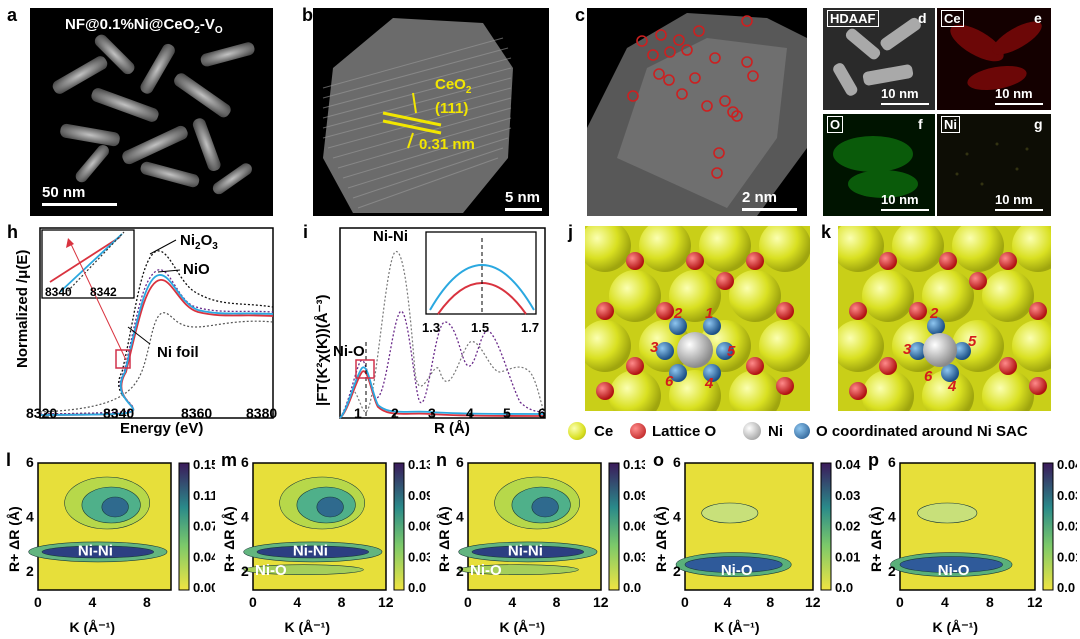 Image resolution: width=1080 pixels, height=639 pixels. What do you see at coordinates (1066, 587) in the screenshot?
I see `colorbar-tick: 0.0` at bounding box center [1066, 587].